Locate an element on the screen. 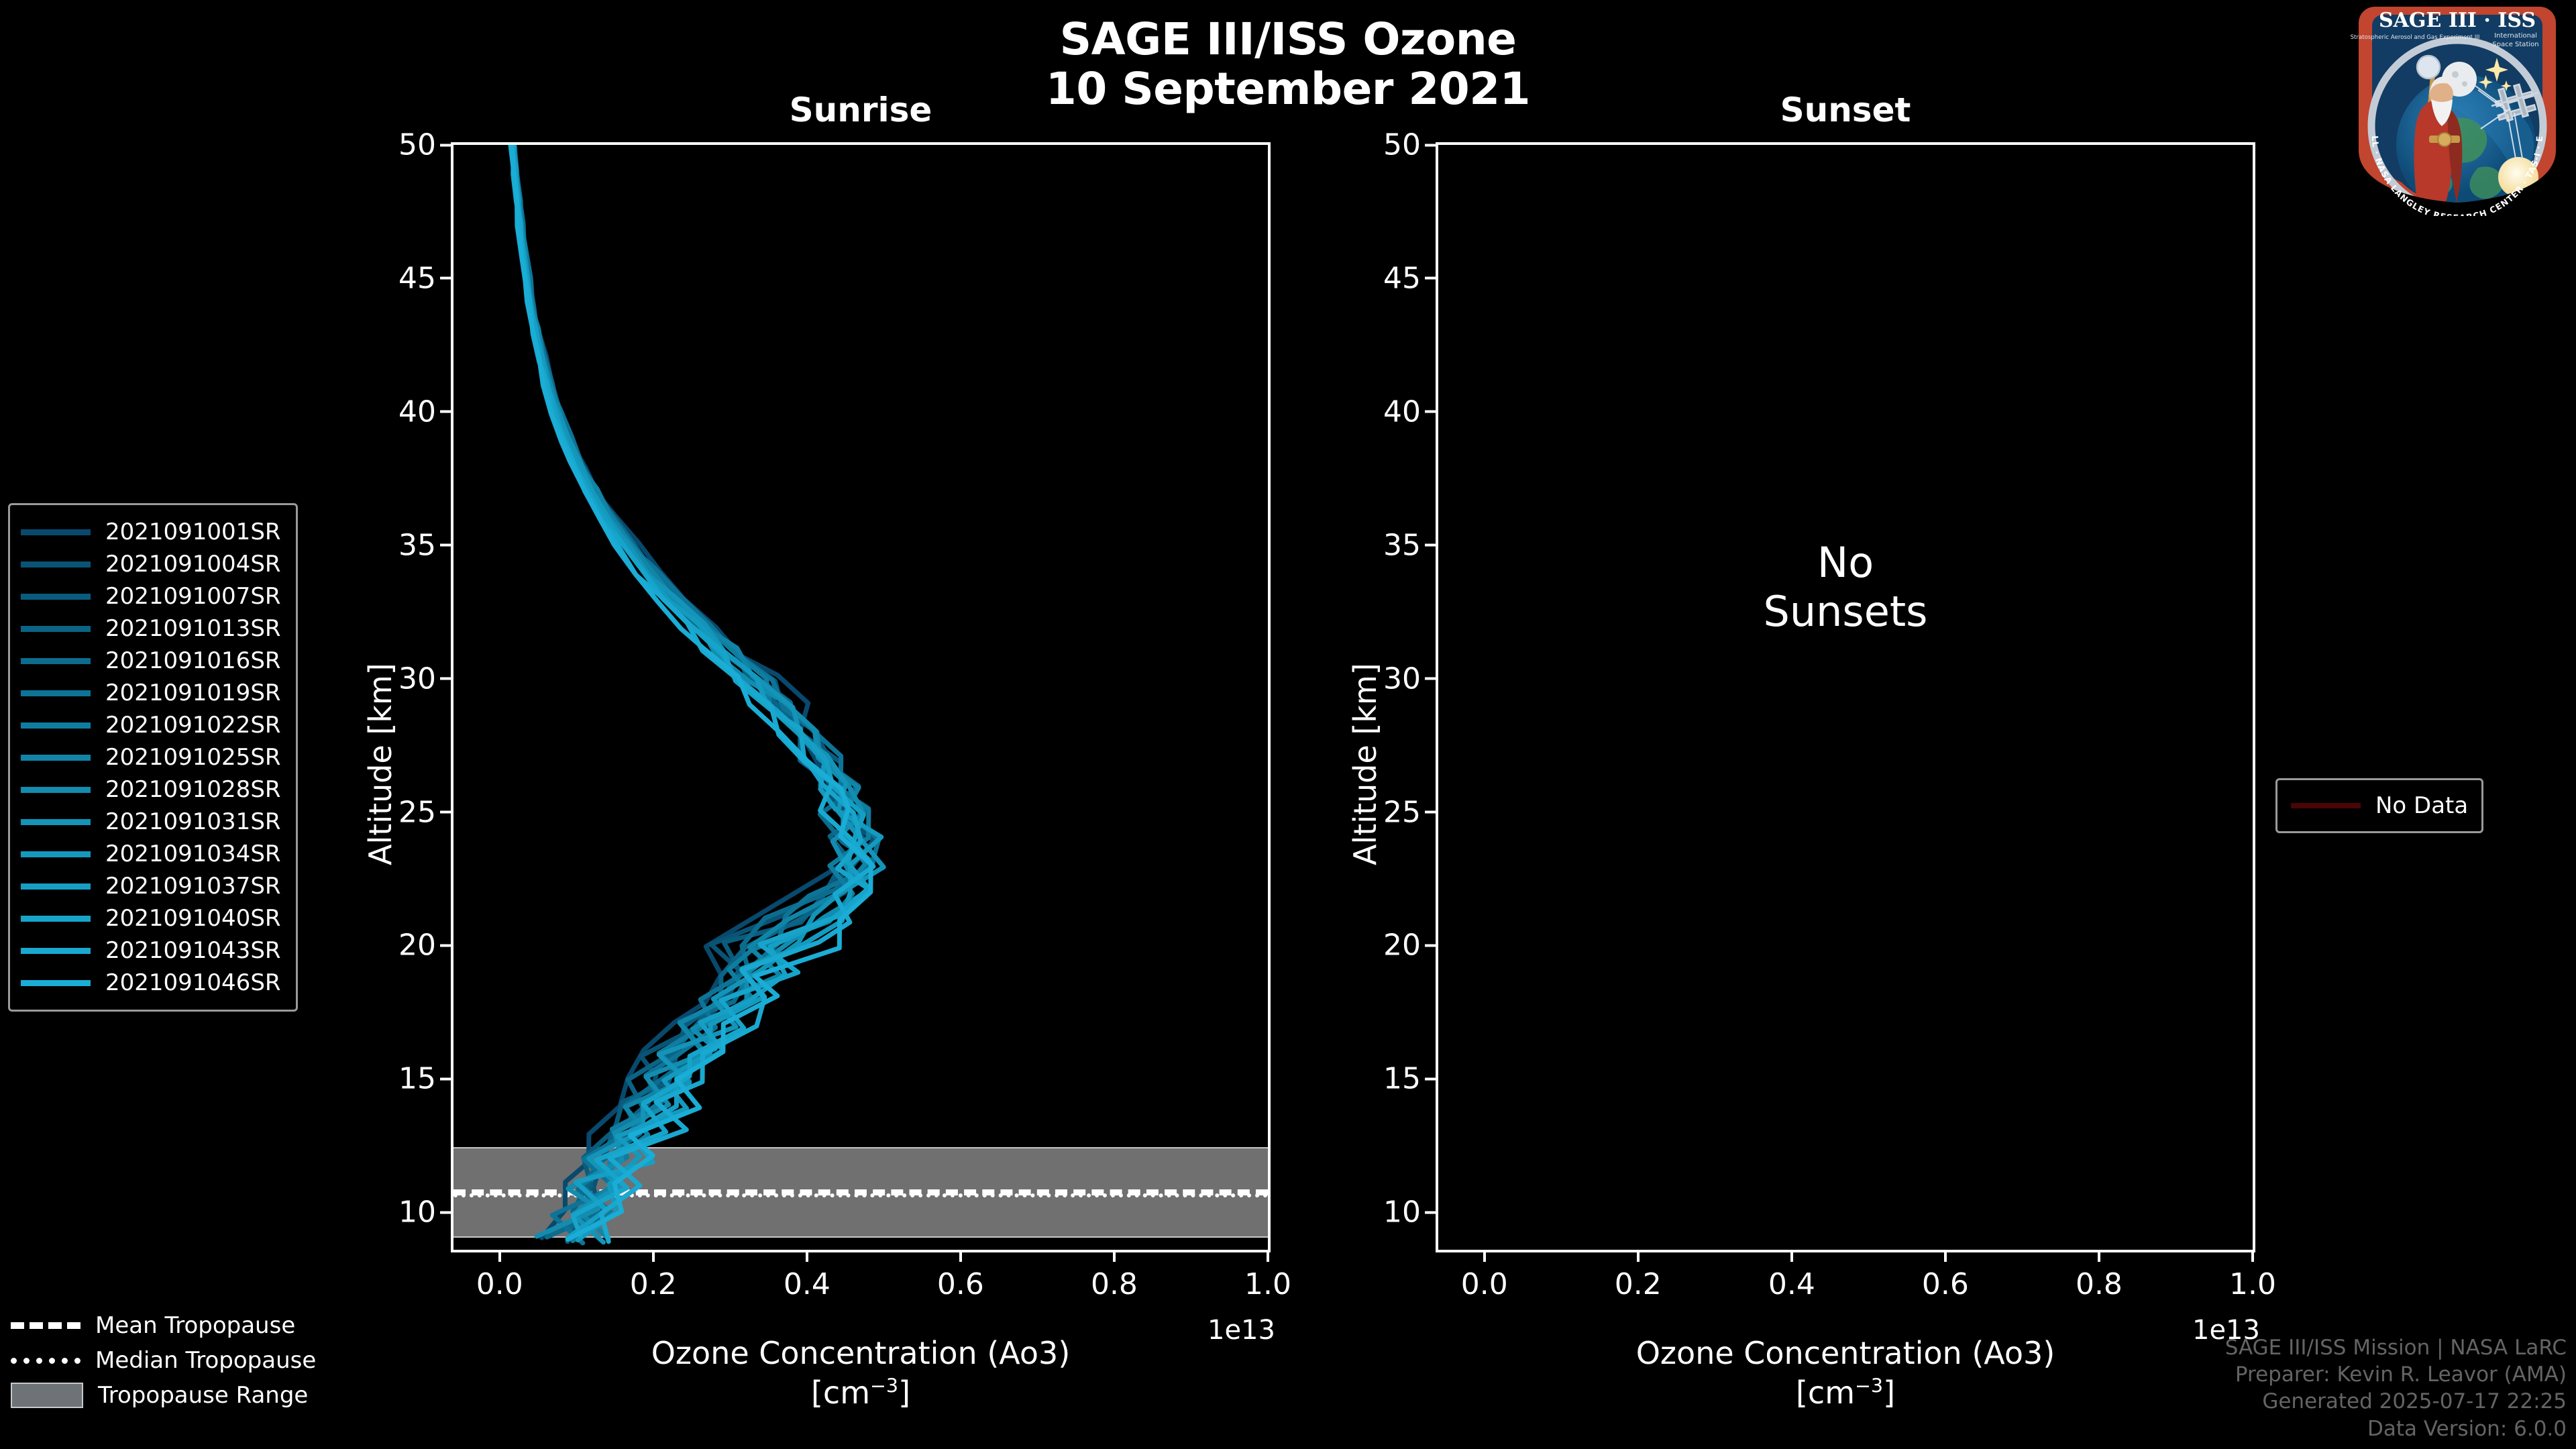 This screenshot has height=1449, width=2576. legend-item-event: 2021091034SR is located at coordinates (151, 854).